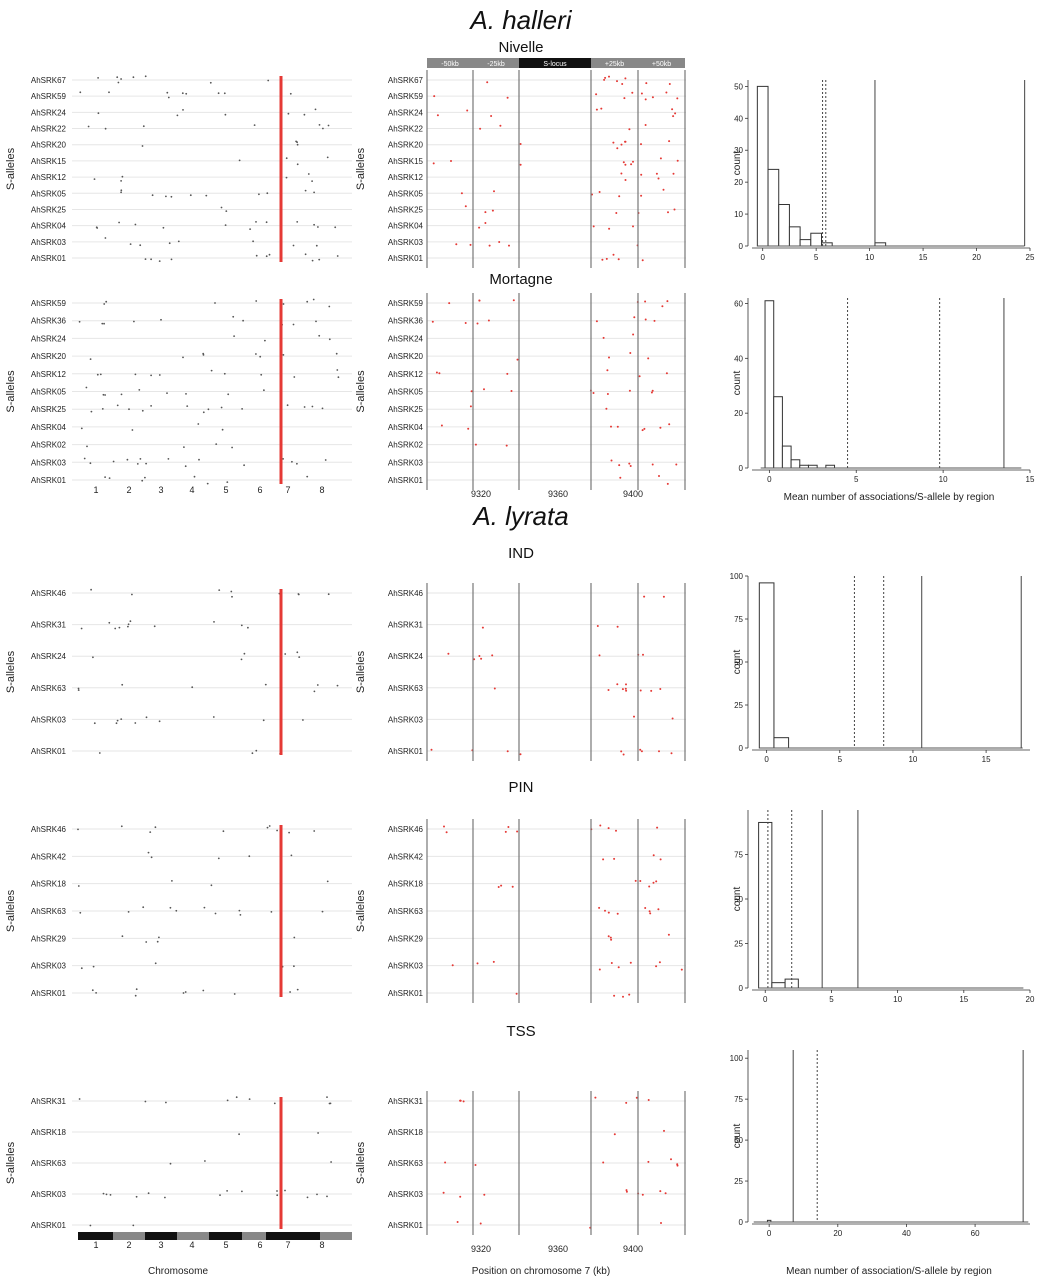  Describe the element at coordinates (762, 257) in the screenshot. I see `x-tick-label: 0` at that location.